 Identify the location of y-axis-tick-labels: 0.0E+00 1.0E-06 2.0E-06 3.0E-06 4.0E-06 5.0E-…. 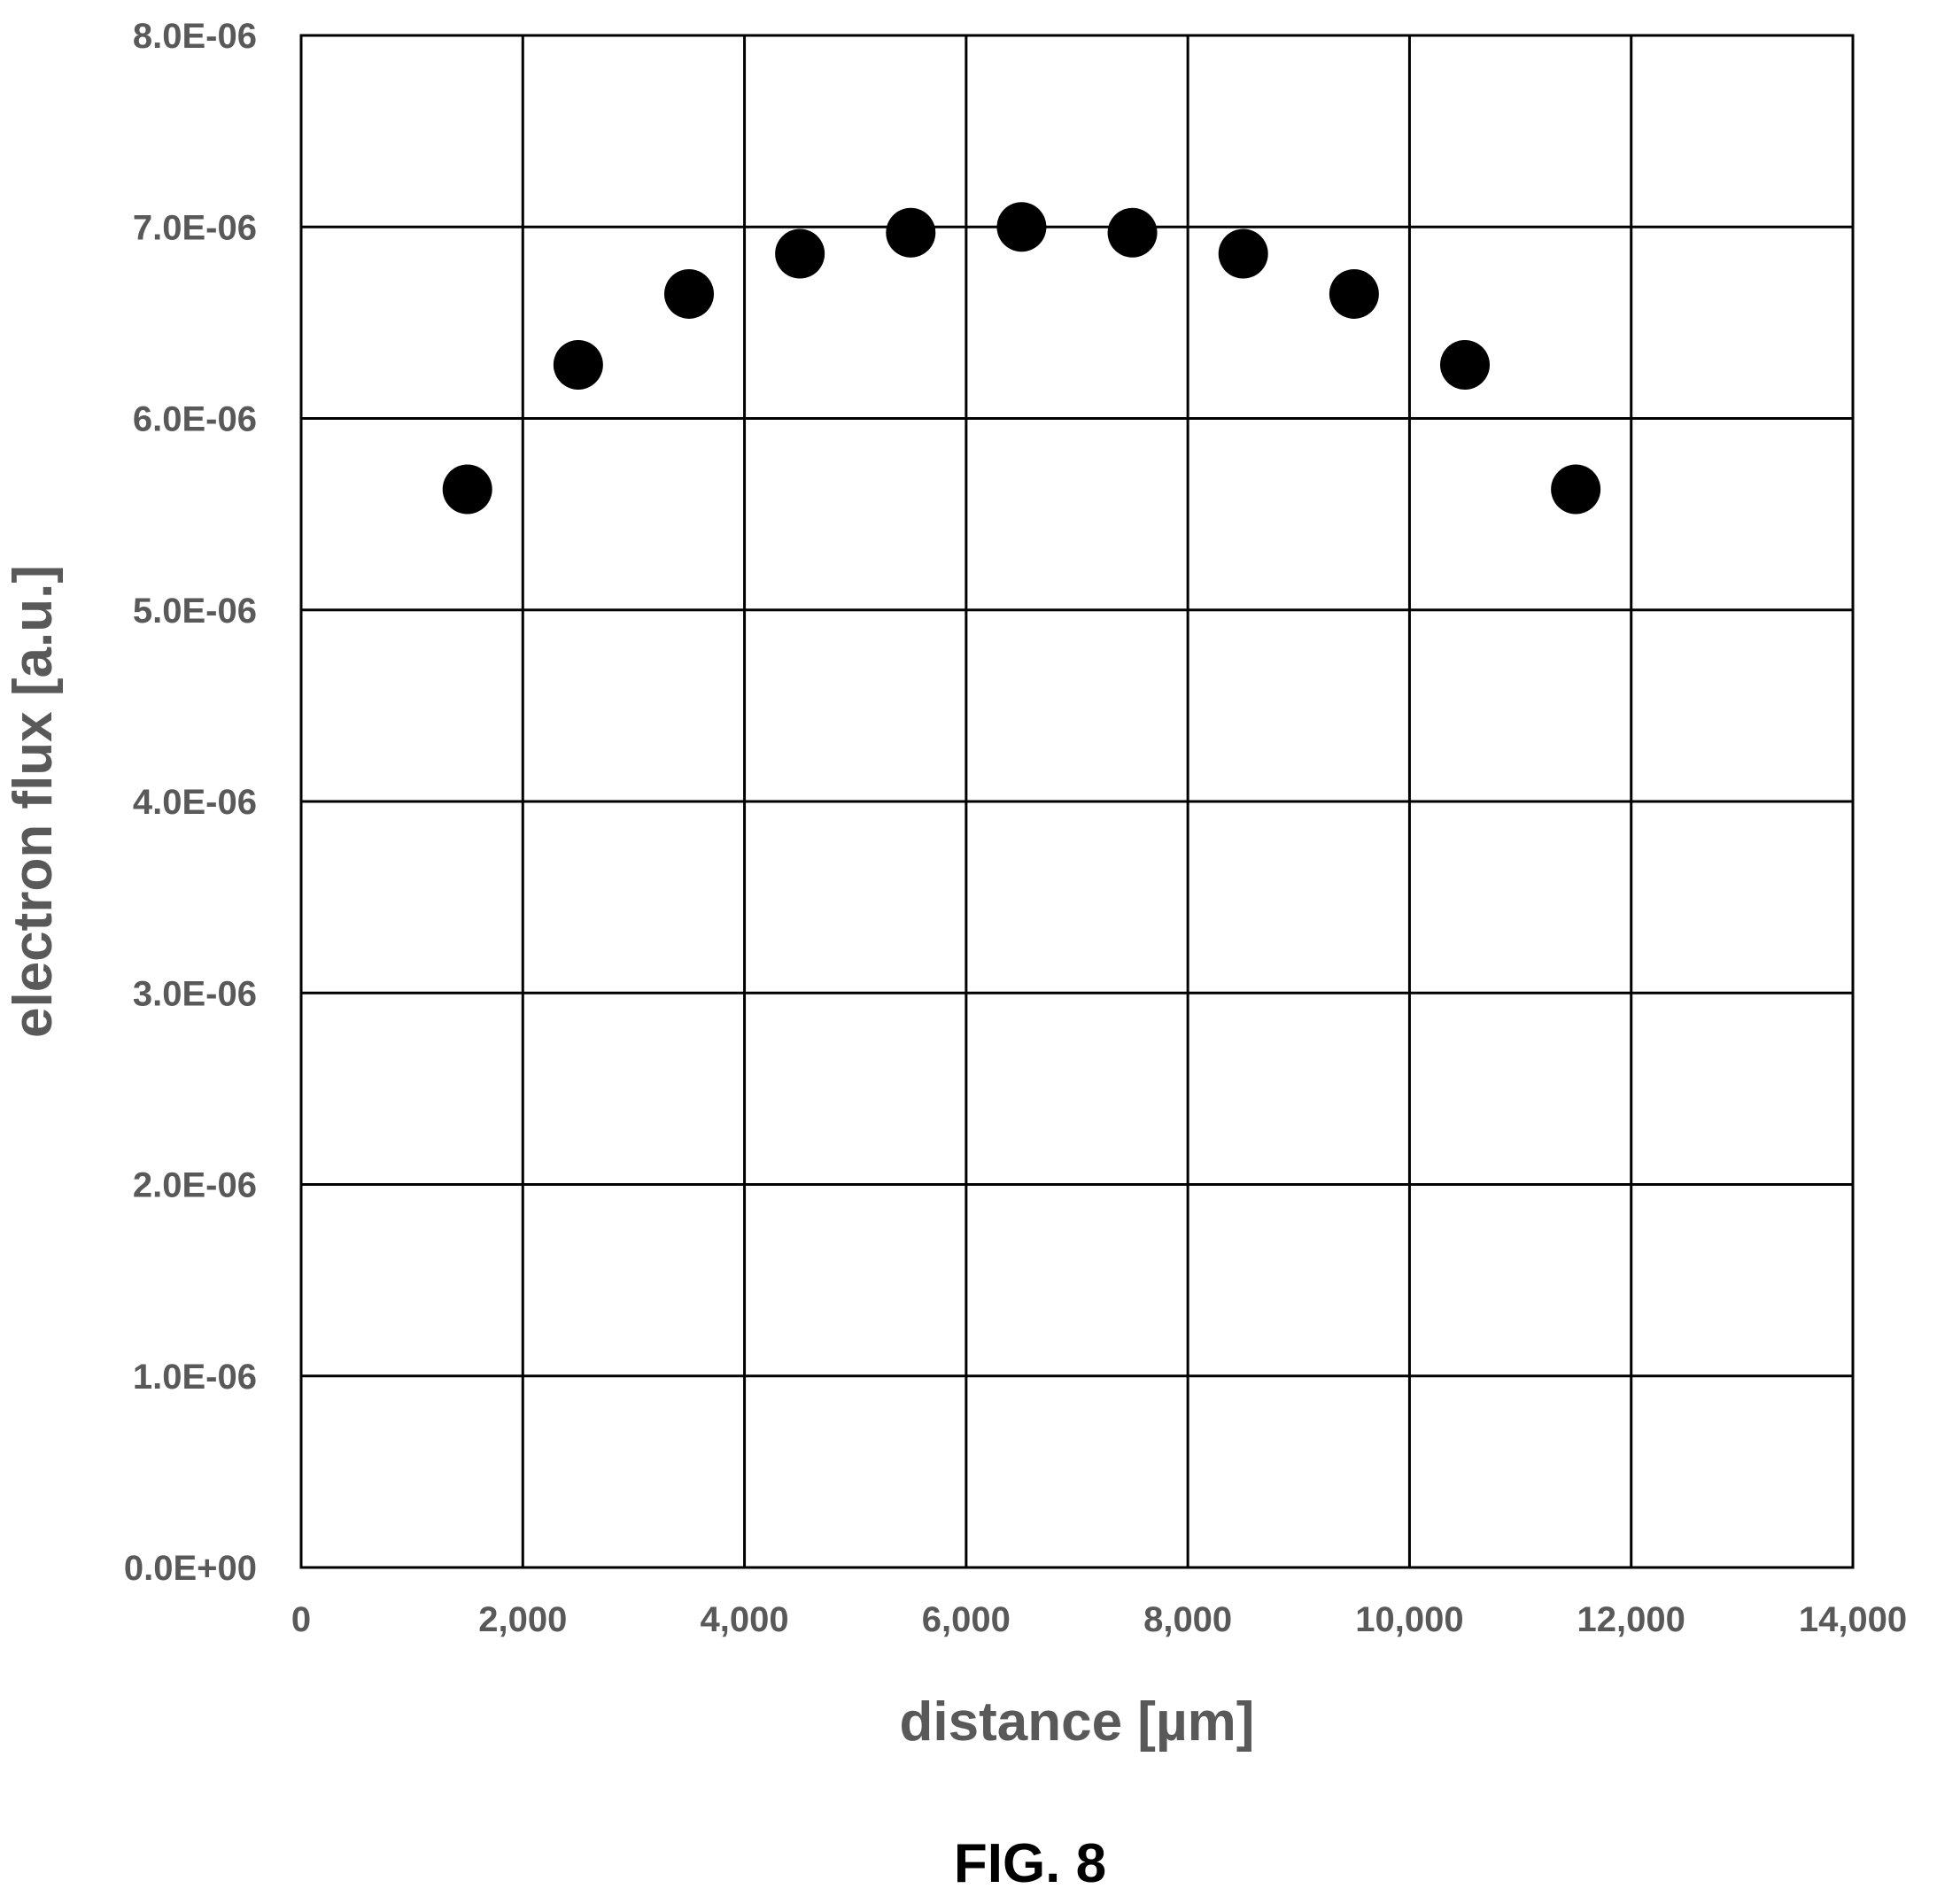
(190, 802).